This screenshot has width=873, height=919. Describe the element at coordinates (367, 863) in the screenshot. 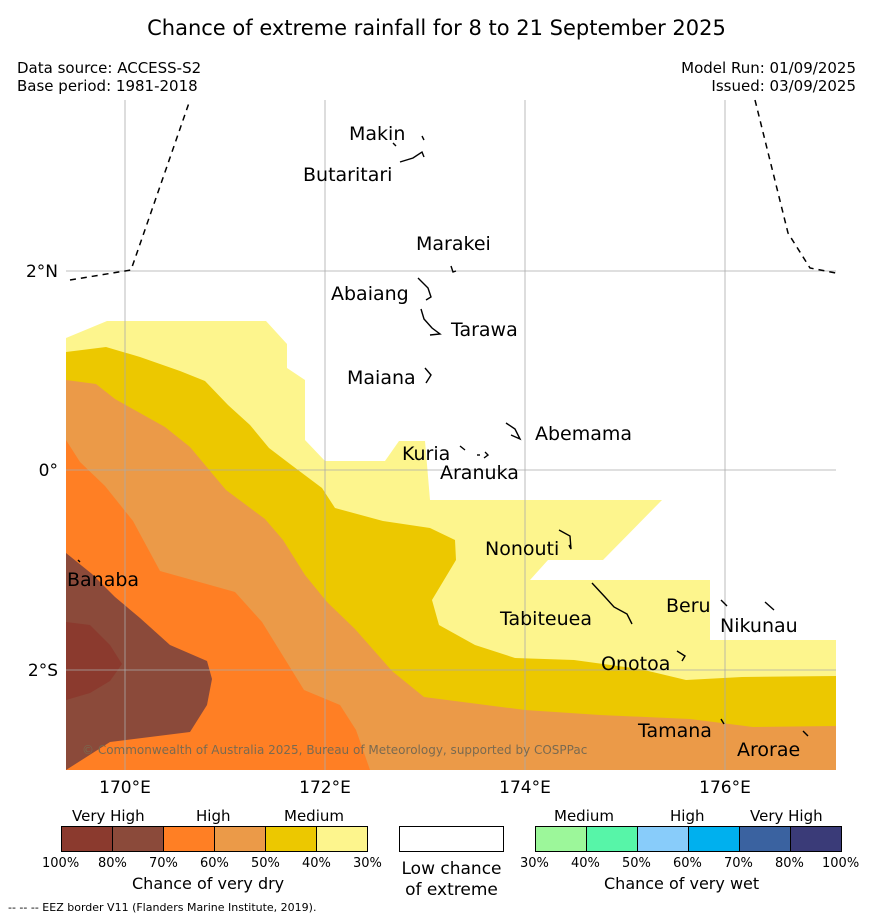

I see `dry-tick: 30%` at that location.